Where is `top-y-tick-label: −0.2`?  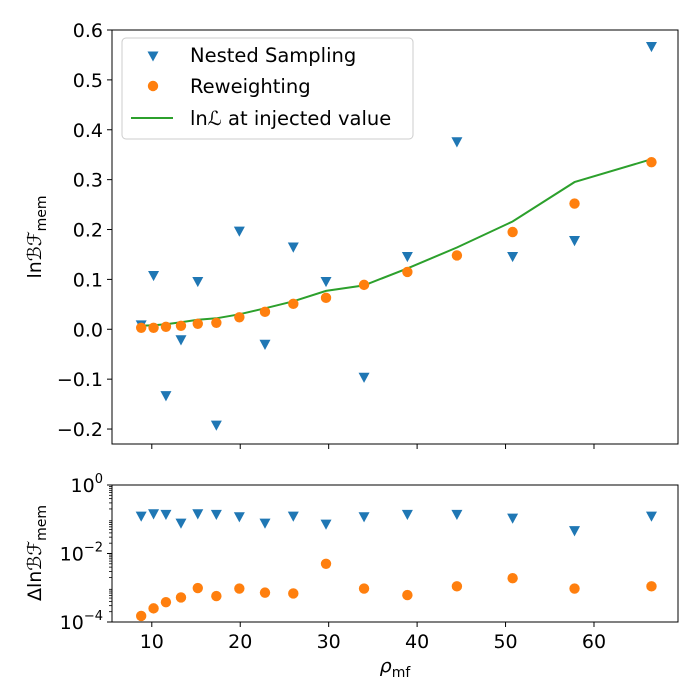 top-y-tick-label: −0.2 is located at coordinates (80, 430).